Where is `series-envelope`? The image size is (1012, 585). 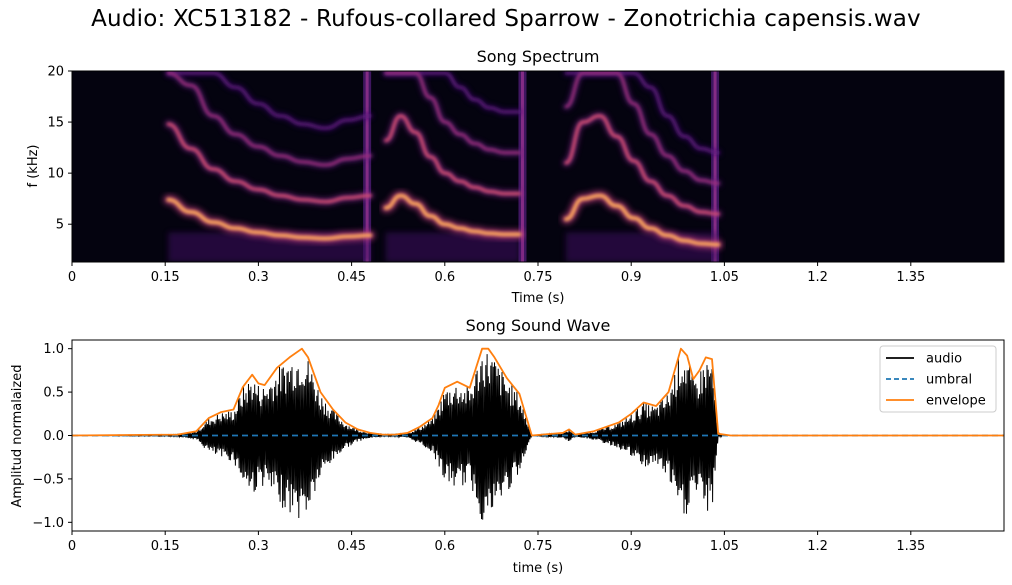 series-envelope is located at coordinates (538, 392).